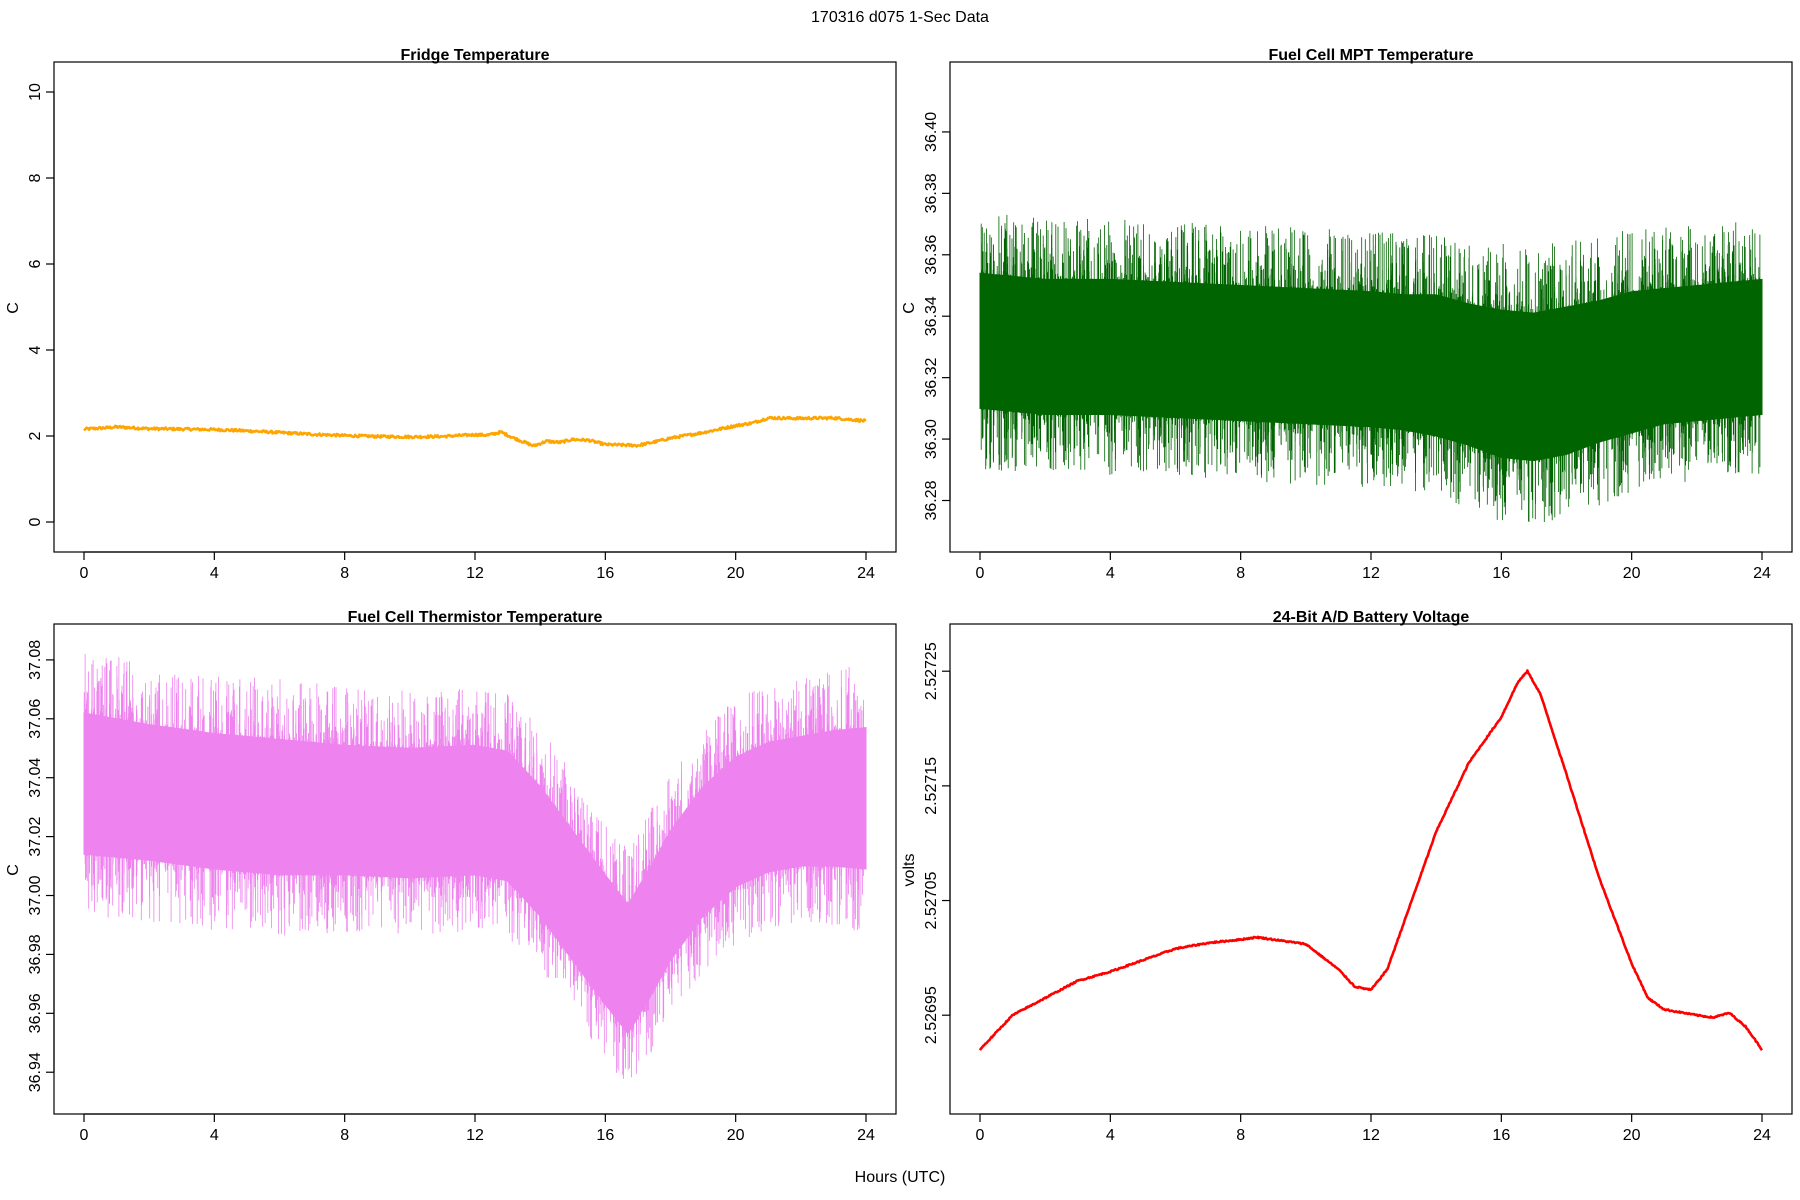 The image size is (1800, 1200). Describe the element at coordinates (1371, 617) in the screenshot. I see `panel-title: 24-Bit A/D Battery Voltage` at that location.